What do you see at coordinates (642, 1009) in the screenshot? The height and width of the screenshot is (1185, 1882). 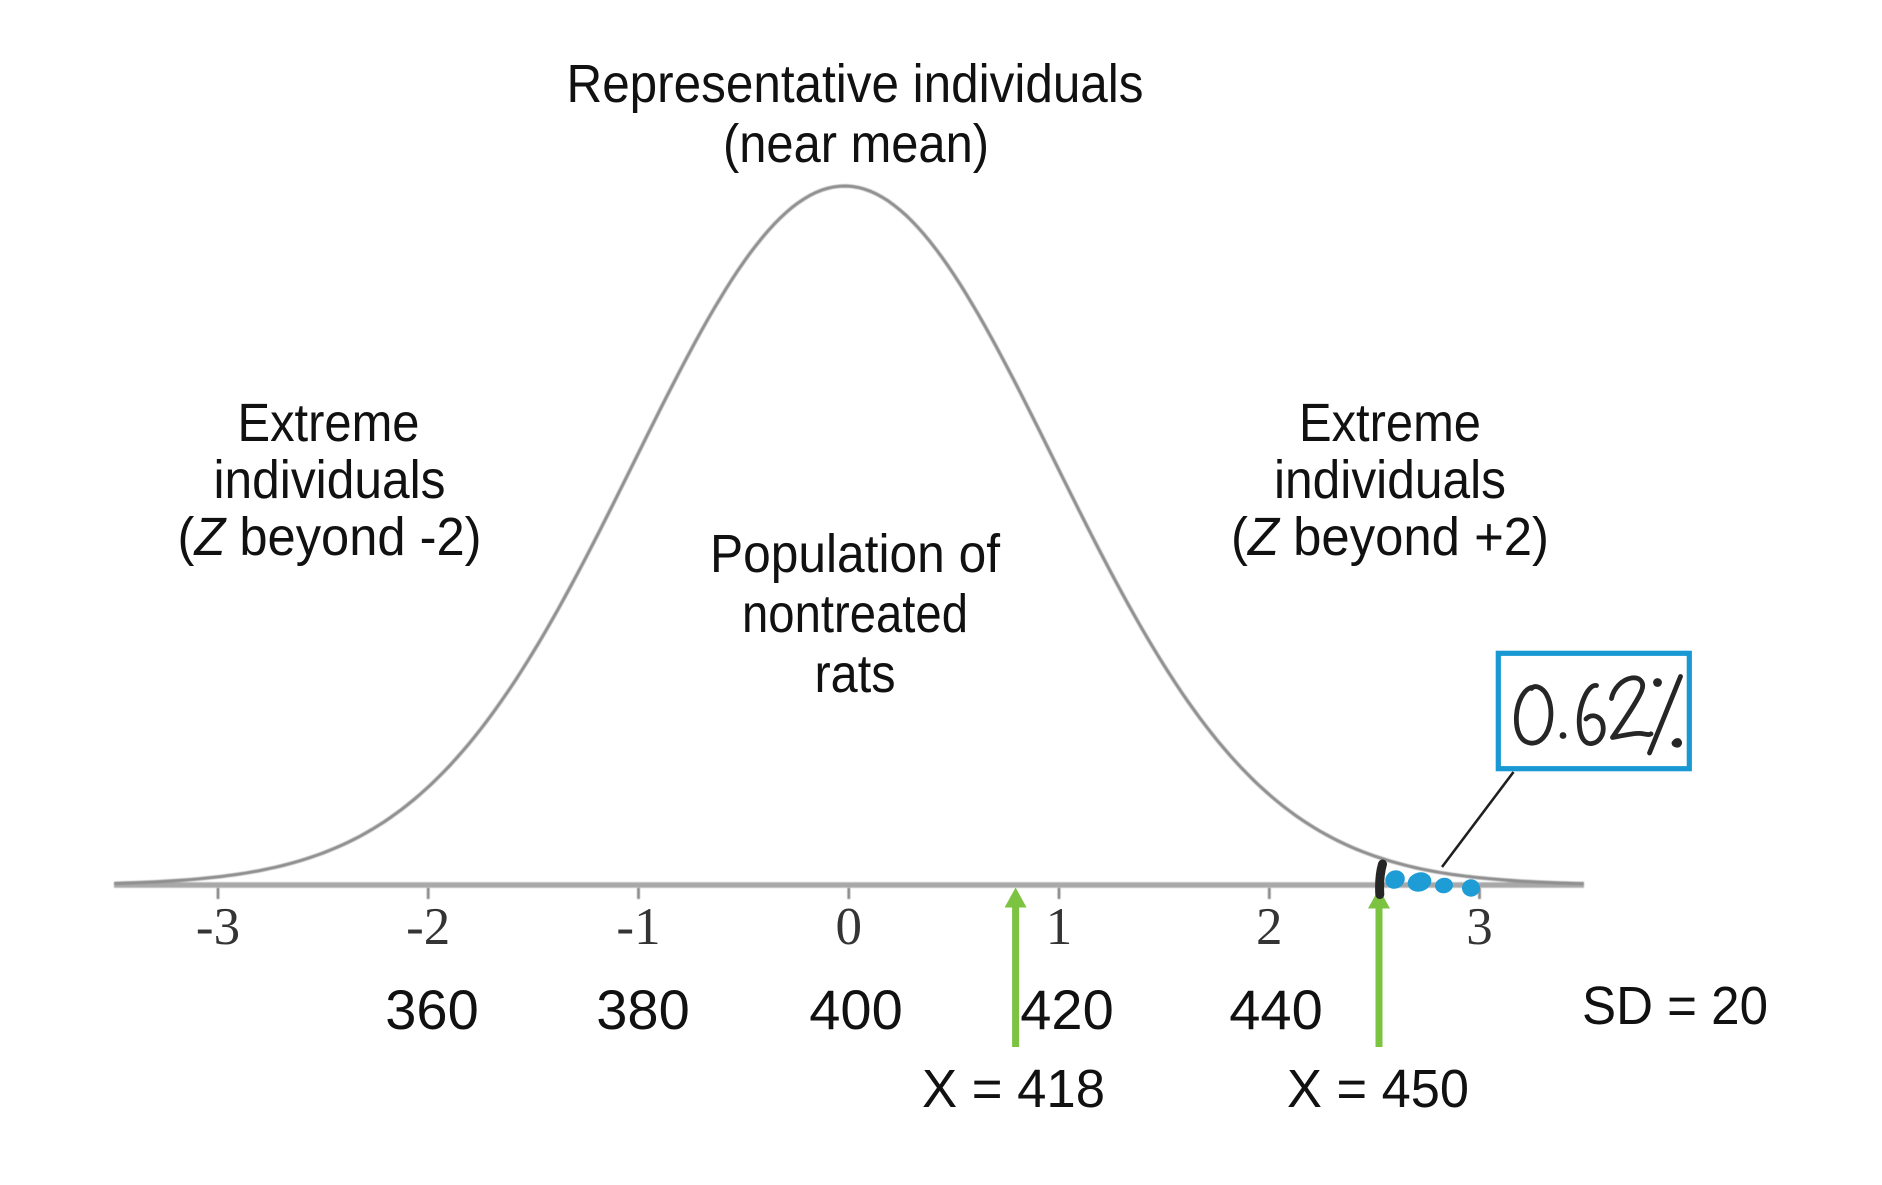 I see `svg-text: 380` at bounding box center [642, 1009].